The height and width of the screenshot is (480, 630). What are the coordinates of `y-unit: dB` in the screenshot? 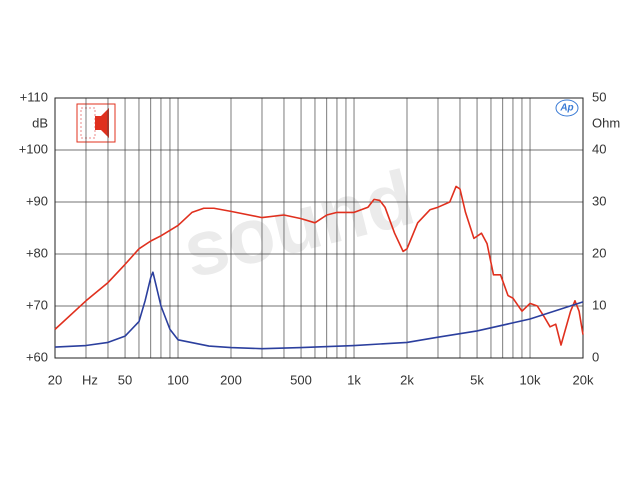 It's located at (40, 122).